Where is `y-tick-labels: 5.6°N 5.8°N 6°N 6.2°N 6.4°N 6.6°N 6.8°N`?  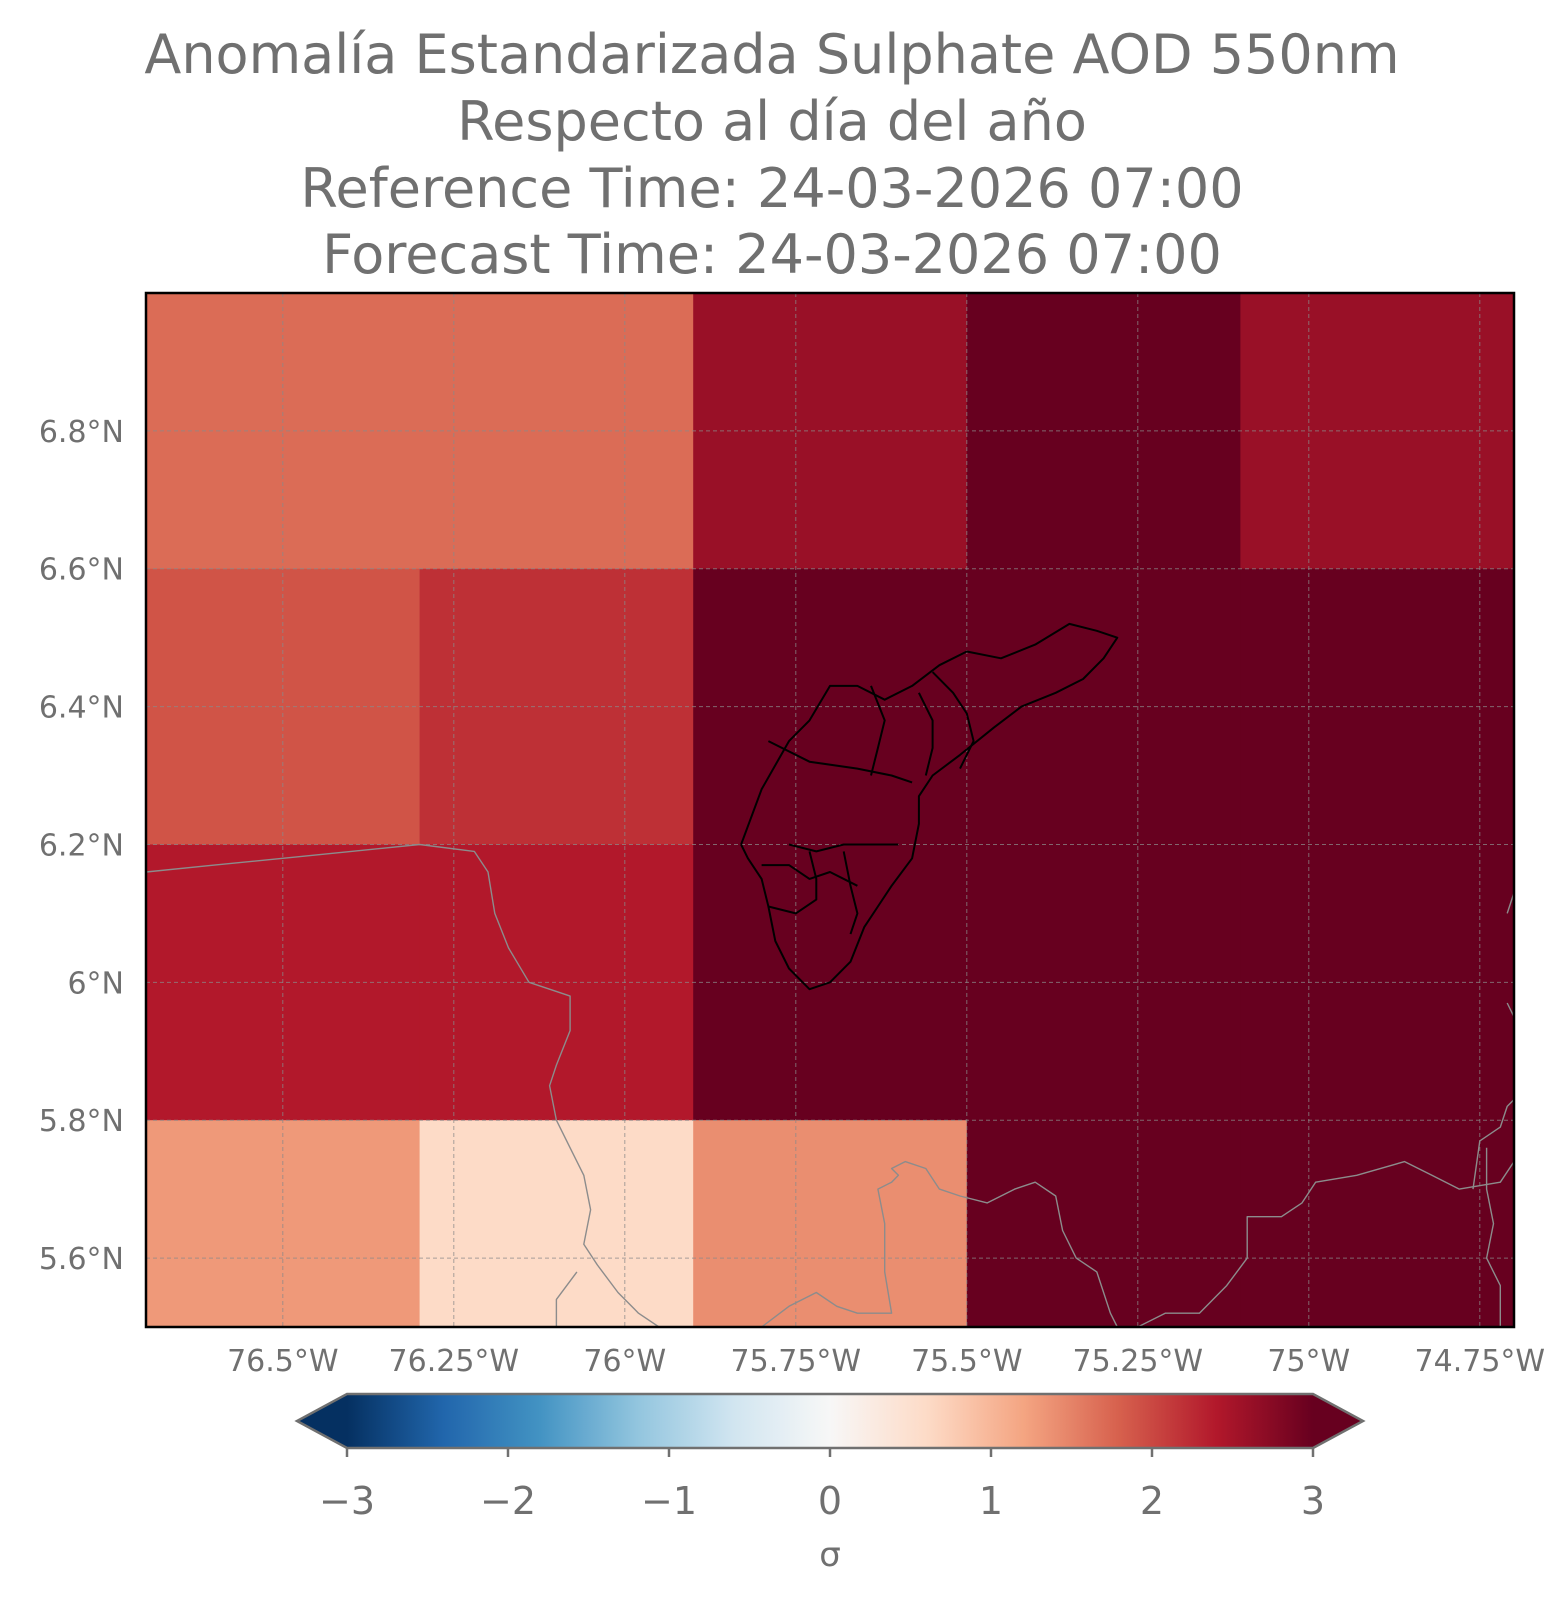 y-tick-labels: 5.6°N 5.8°N 6°N 6.2°N 6.4°N 6.6°N 6.8°N is located at coordinates (81, 846).